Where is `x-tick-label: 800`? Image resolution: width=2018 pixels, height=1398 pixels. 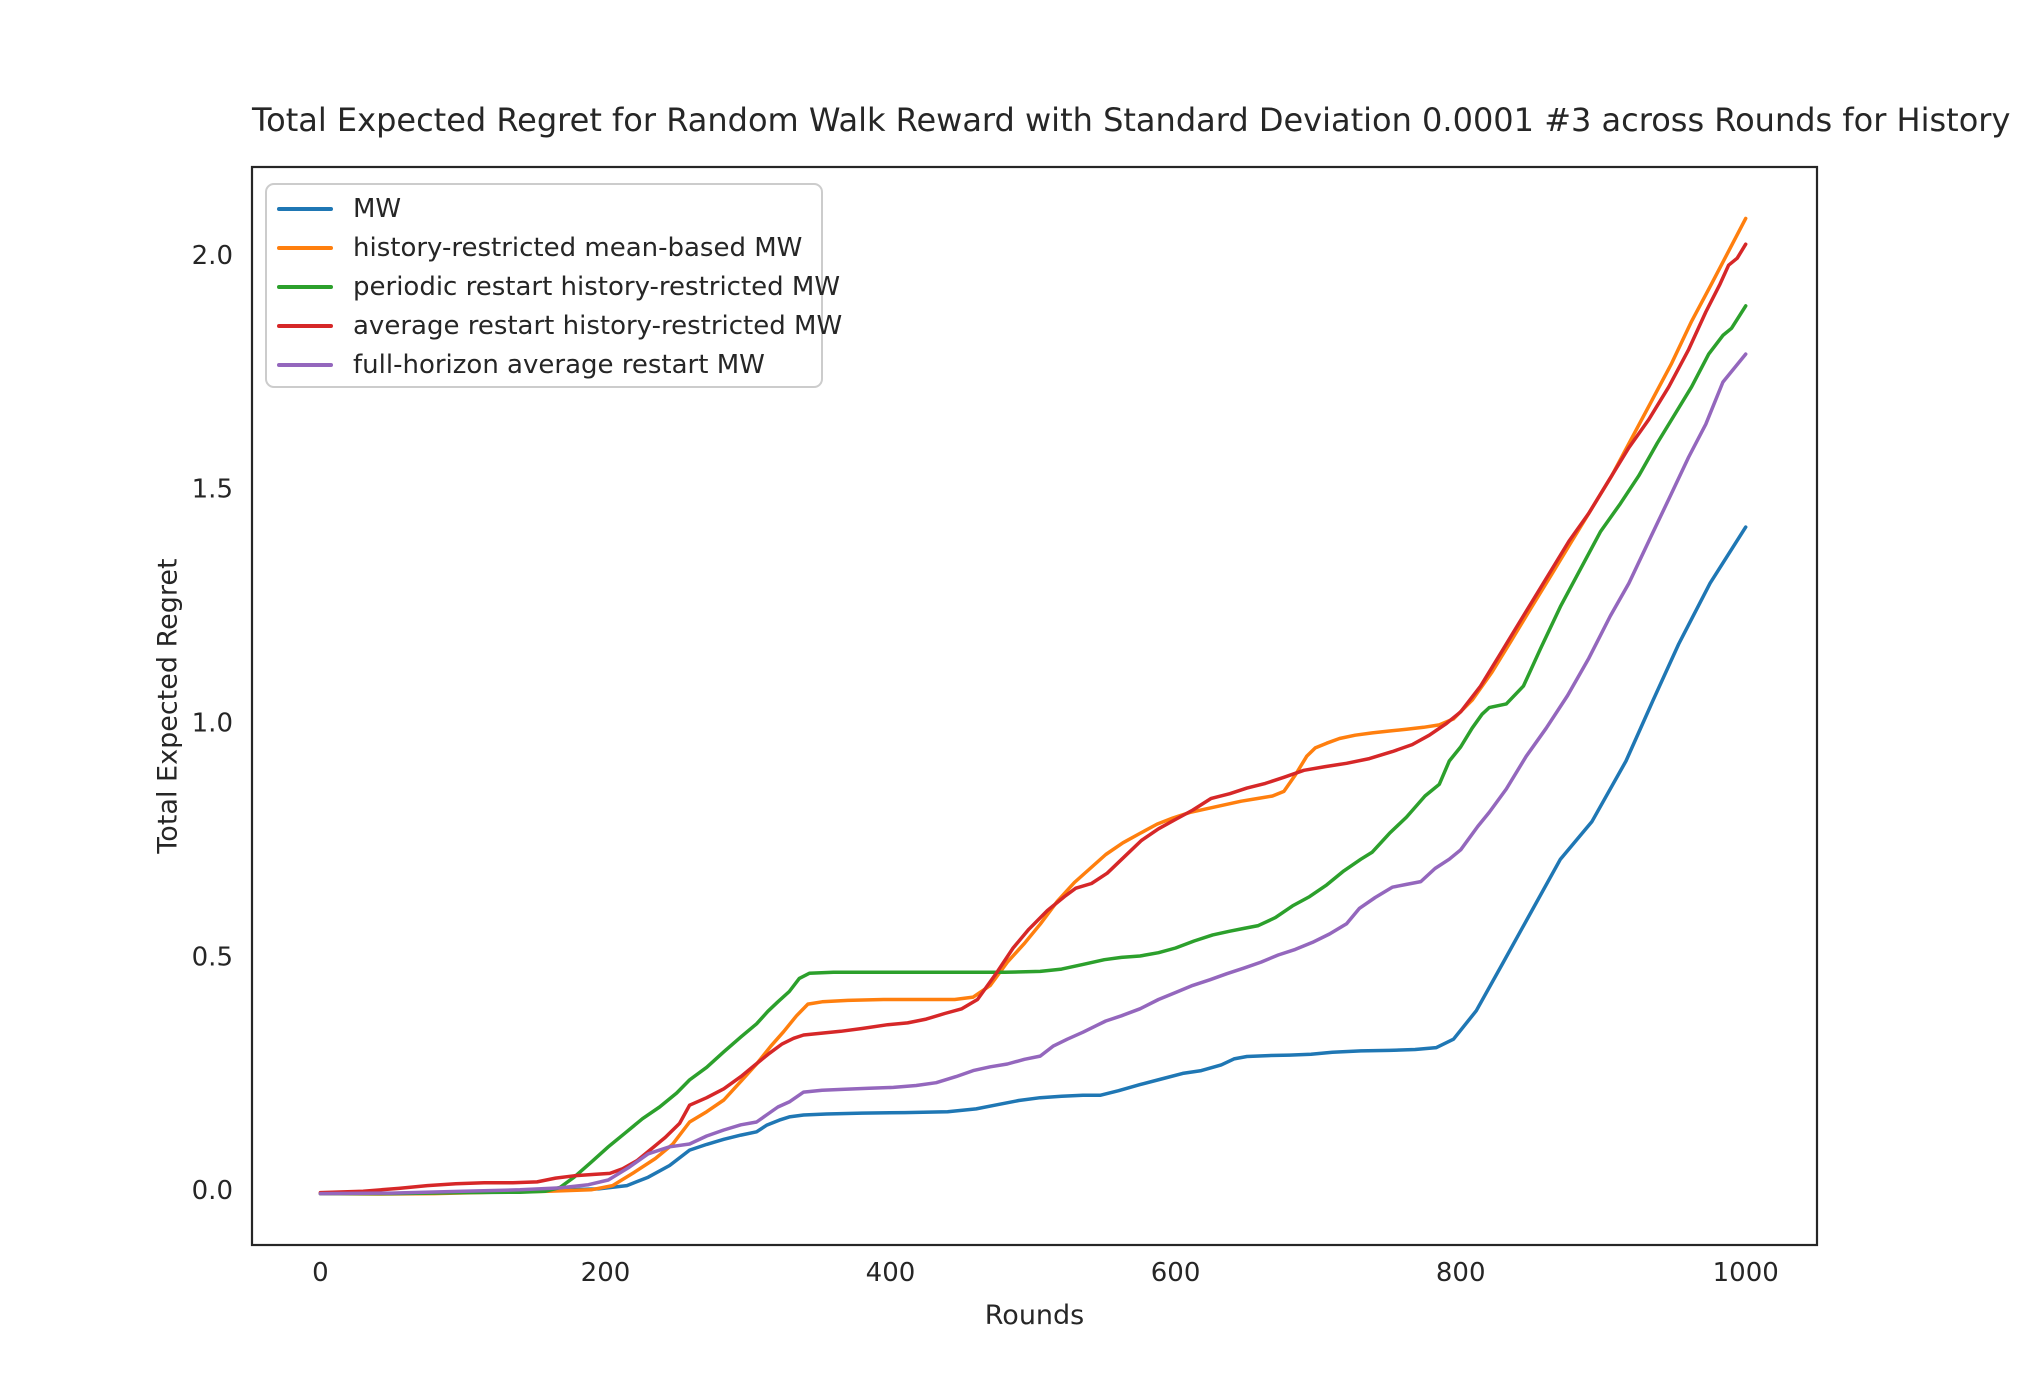
x-tick-label: 800 is located at coordinates (1461, 1273).